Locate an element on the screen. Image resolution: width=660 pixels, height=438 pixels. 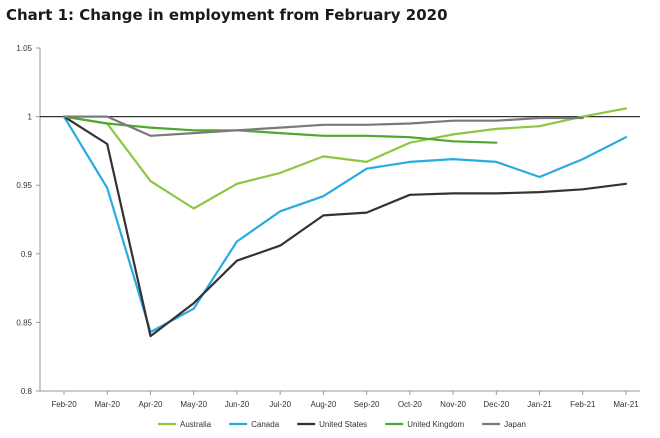
x-tick-label: Feb-21 is located at coordinates (583, 404).